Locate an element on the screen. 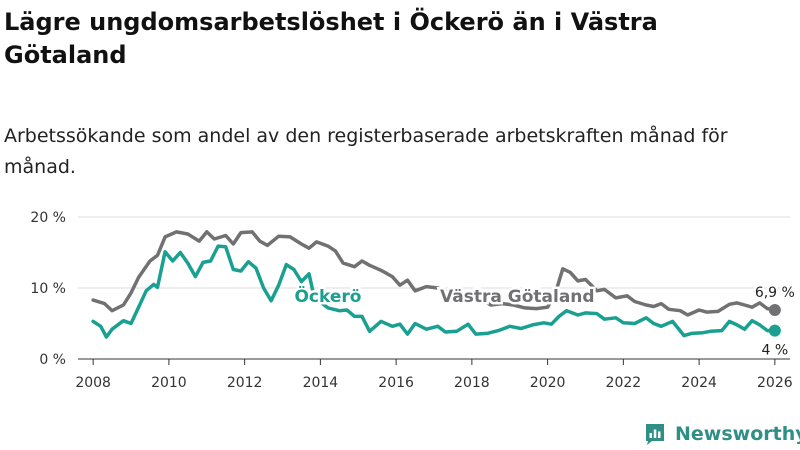 The height and width of the screenshot is (450, 800). brand-logo: Newsworthy is located at coordinates (721, 434).